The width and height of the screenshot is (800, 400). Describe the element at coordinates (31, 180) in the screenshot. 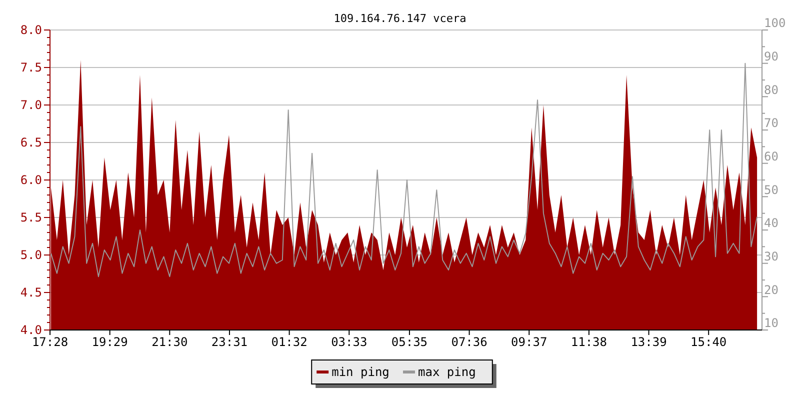

I see `y-tick-label: 6.0` at that location.